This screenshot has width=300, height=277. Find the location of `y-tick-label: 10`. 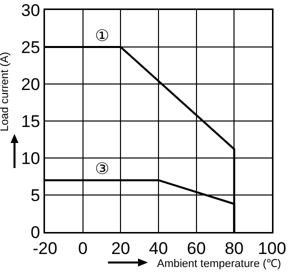

y-tick-label: 10 is located at coordinates (30, 158).